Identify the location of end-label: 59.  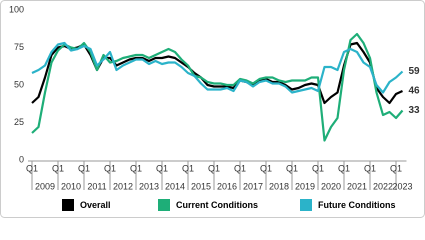
(415, 71).